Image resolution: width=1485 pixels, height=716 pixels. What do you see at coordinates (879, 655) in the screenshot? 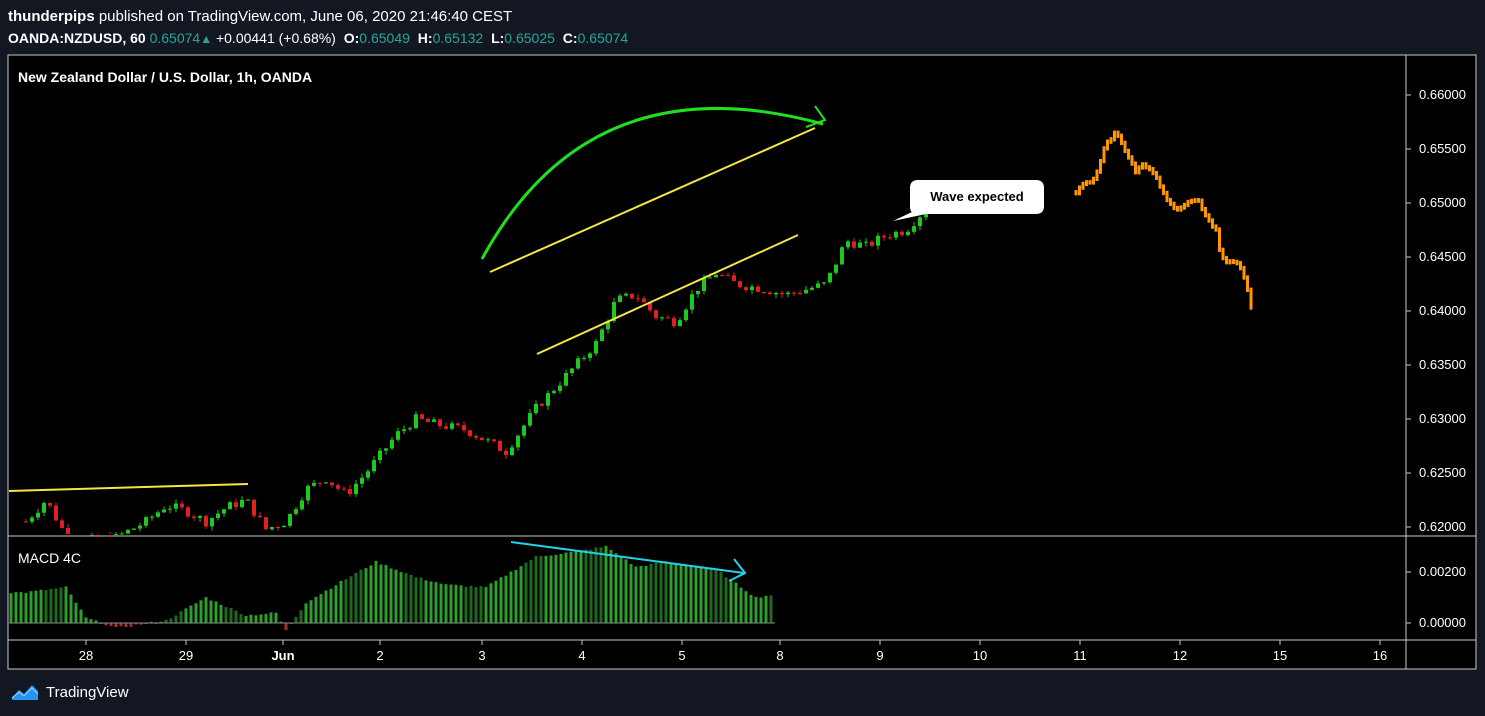
I see `time-tick-label: 9` at bounding box center [879, 655].